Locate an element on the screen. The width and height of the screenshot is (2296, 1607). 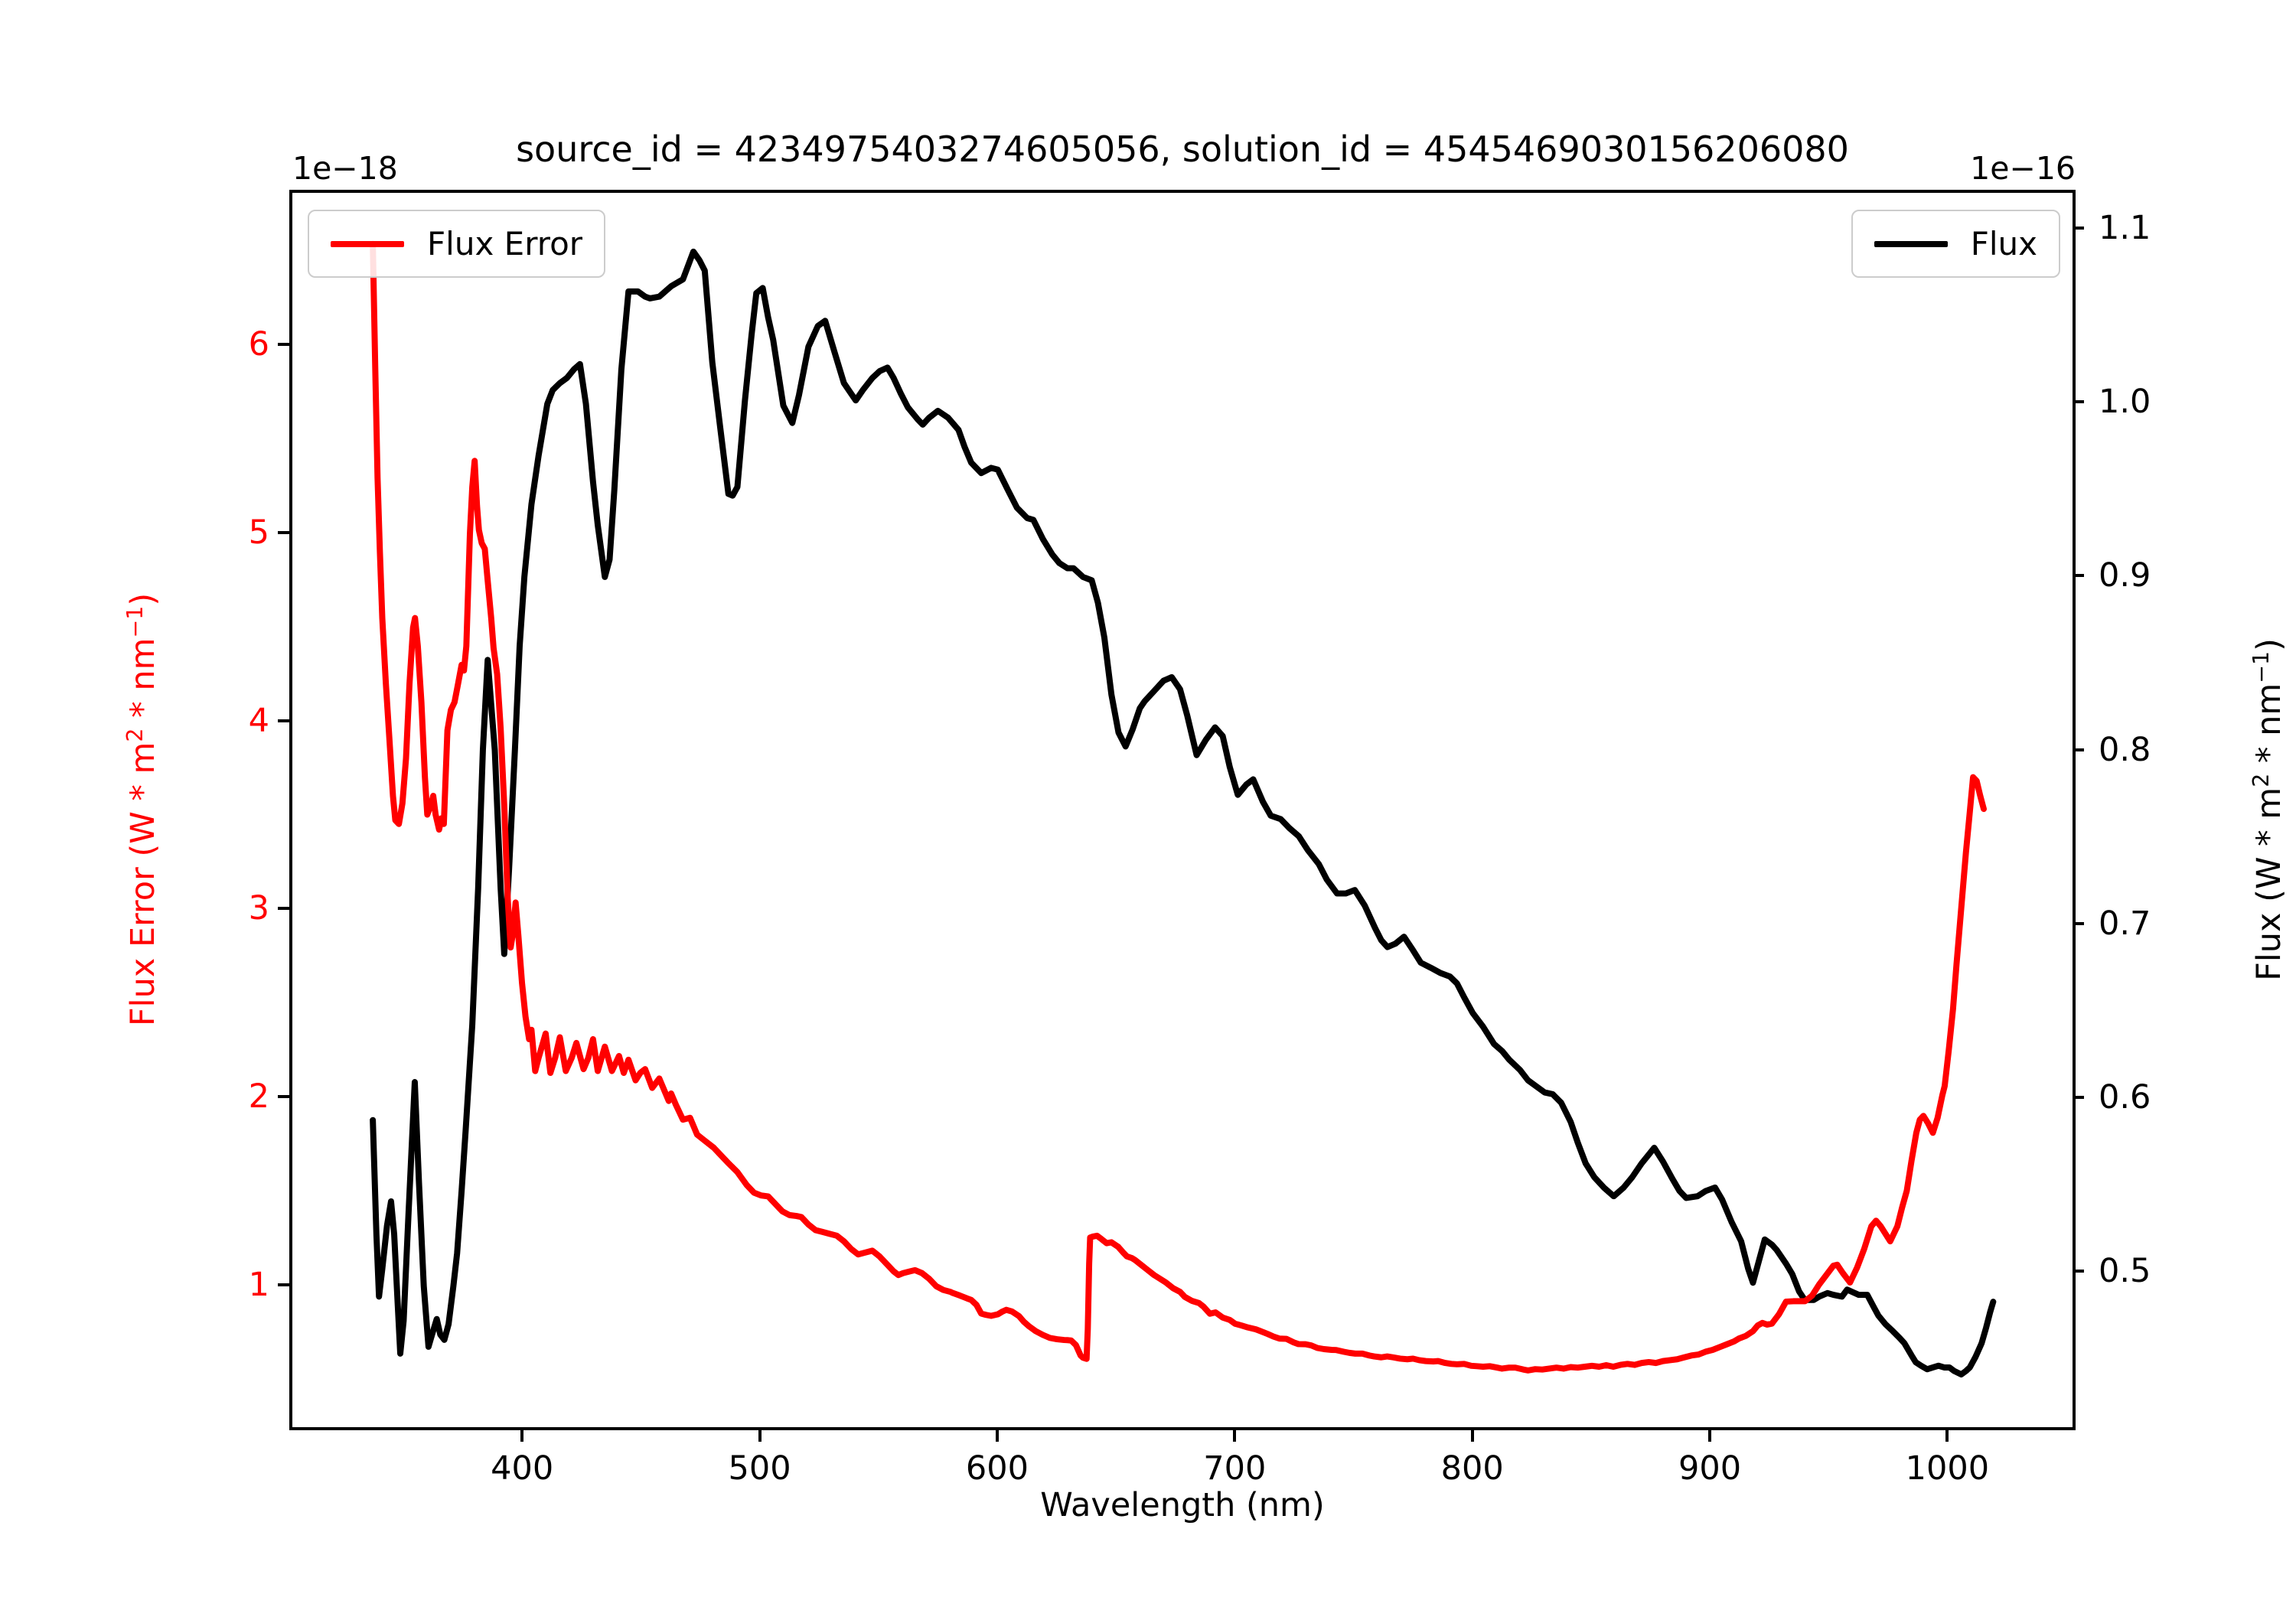
x-tick-label: 700 is located at coordinates (1235, 1468).